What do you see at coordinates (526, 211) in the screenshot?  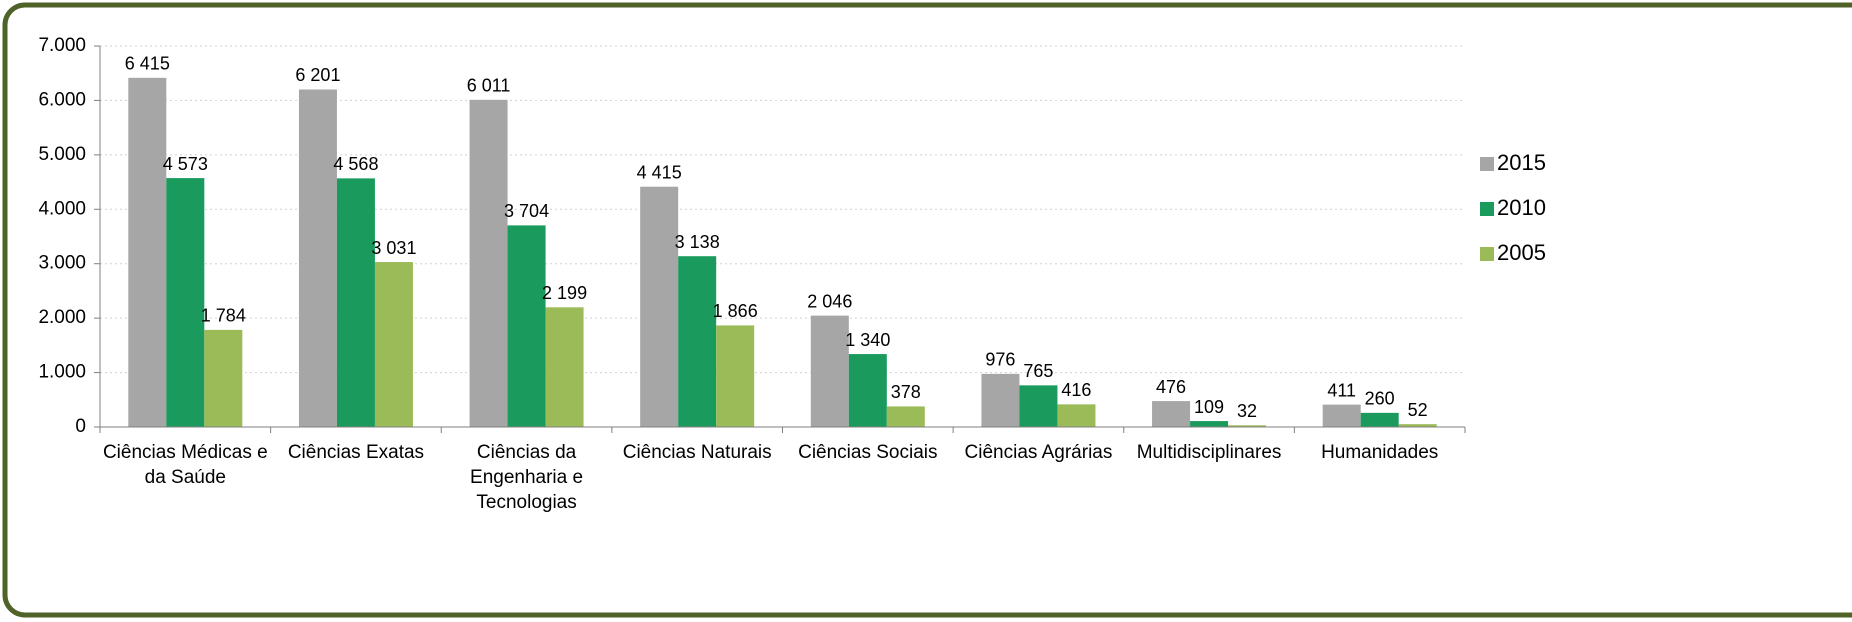 I see `value-label: 3 704` at bounding box center [526, 211].